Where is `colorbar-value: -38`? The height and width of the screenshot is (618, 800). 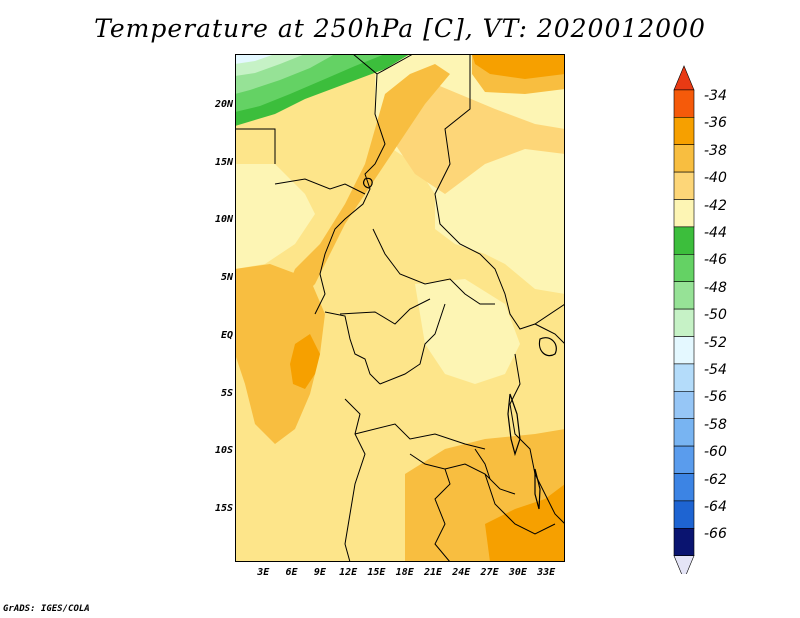 colorbar-value: -38 is located at coordinates (715, 150).